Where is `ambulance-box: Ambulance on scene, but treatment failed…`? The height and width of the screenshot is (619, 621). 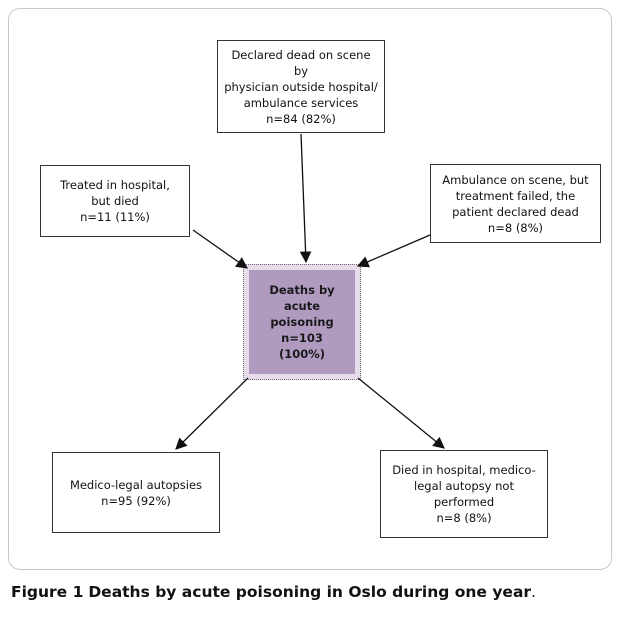 ambulance-box: Ambulance on scene, but treatment failed… is located at coordinates (515, 203).